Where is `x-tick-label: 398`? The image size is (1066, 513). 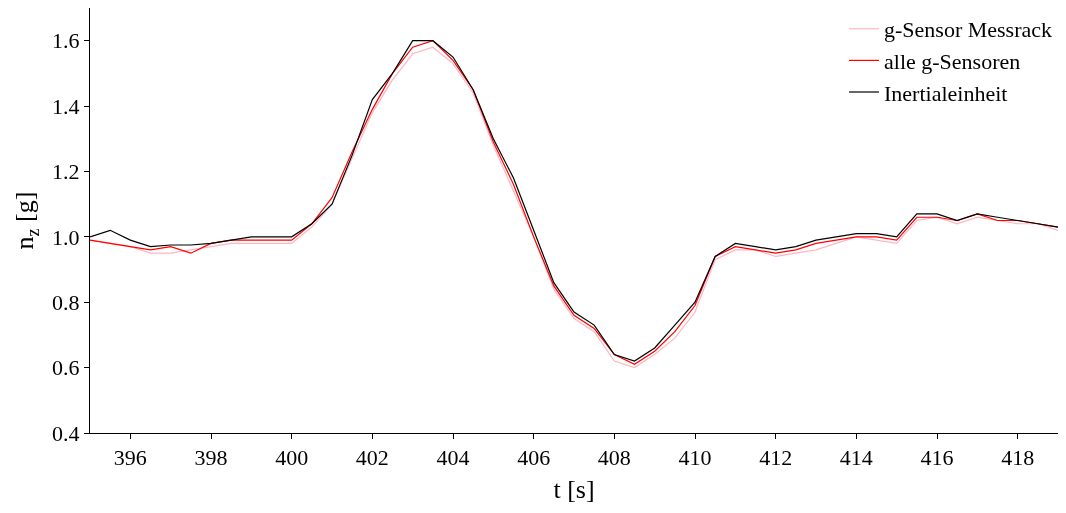 x-tick-label: 398 is located at coordinates (211, 458).